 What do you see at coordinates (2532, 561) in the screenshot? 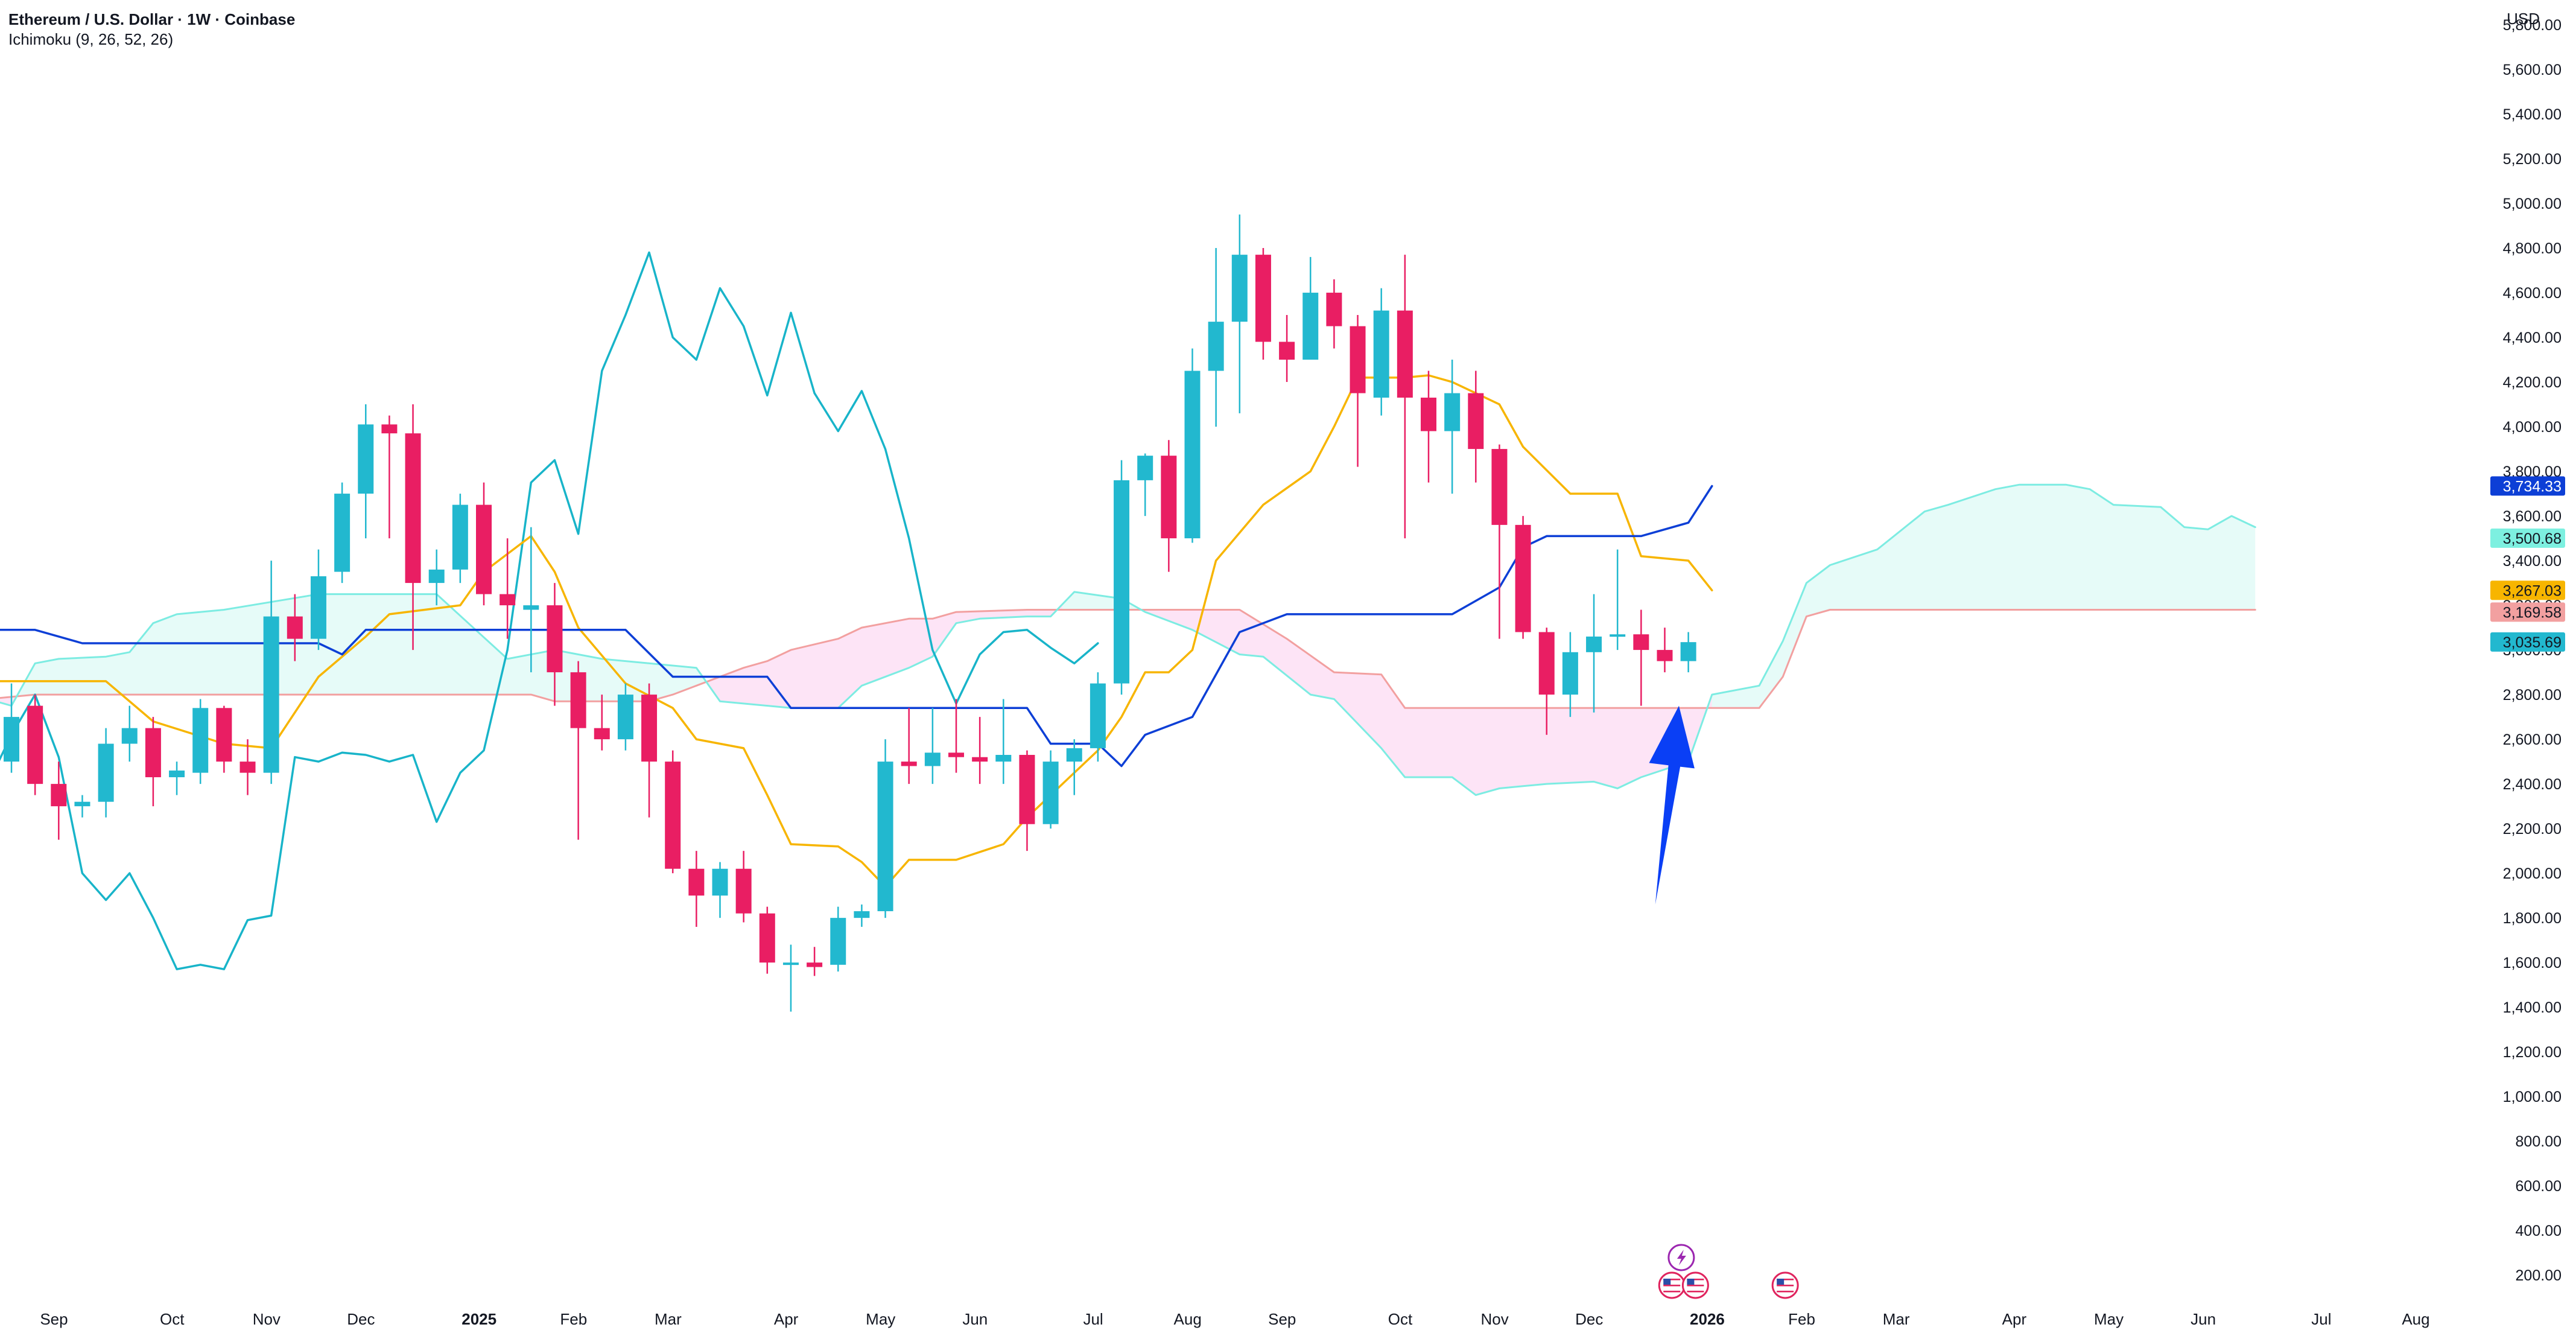
I see `y-tick-label: 3,400.00` at bounding box center [2532, 561].